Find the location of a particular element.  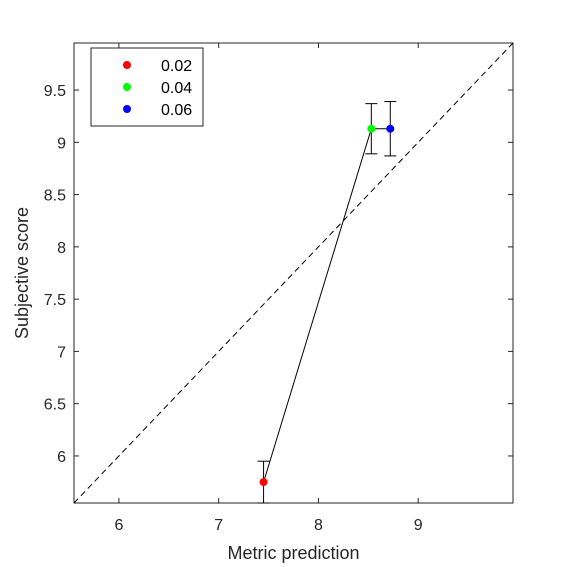

y-tick-label: 9 is located at coordinates (61, 143).